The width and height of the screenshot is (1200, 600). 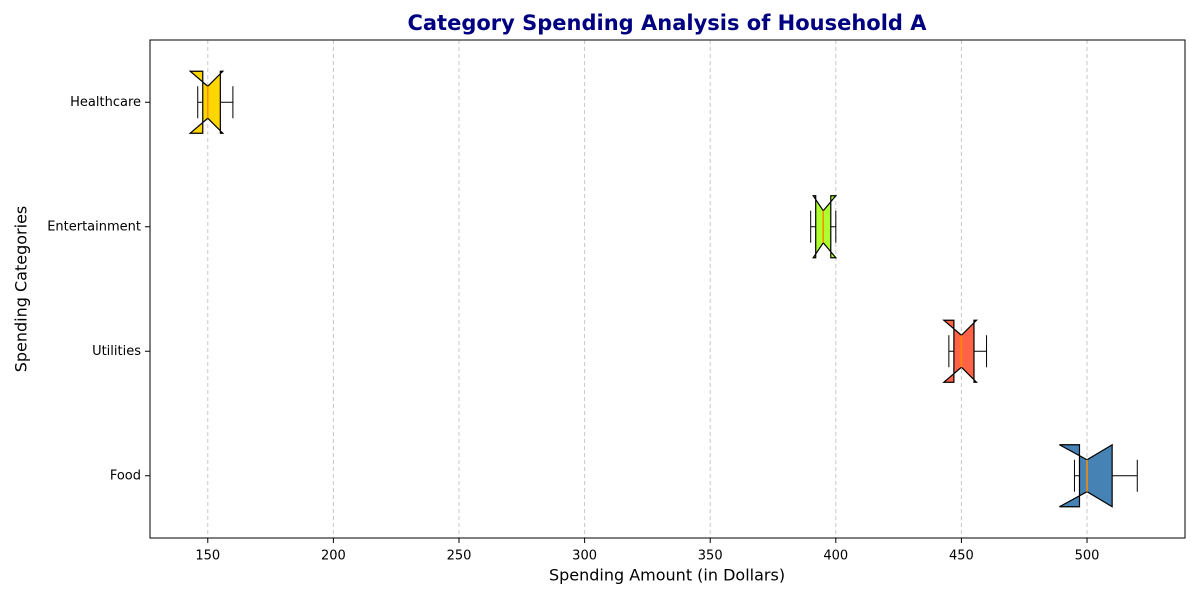 What do you see at coordinates (584, 556) in the screenshot?
I see `x-tick-label: 300` at bounding box center [584, 556].